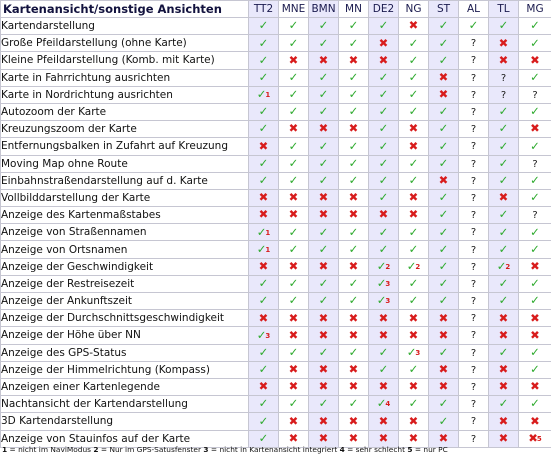  I want to click on table-row: Anzeige der Ankunftszeit ✓ ✓ ✓ ✓ ✓3 ✓ ✓? ✓ ✓, so click(275, 301).